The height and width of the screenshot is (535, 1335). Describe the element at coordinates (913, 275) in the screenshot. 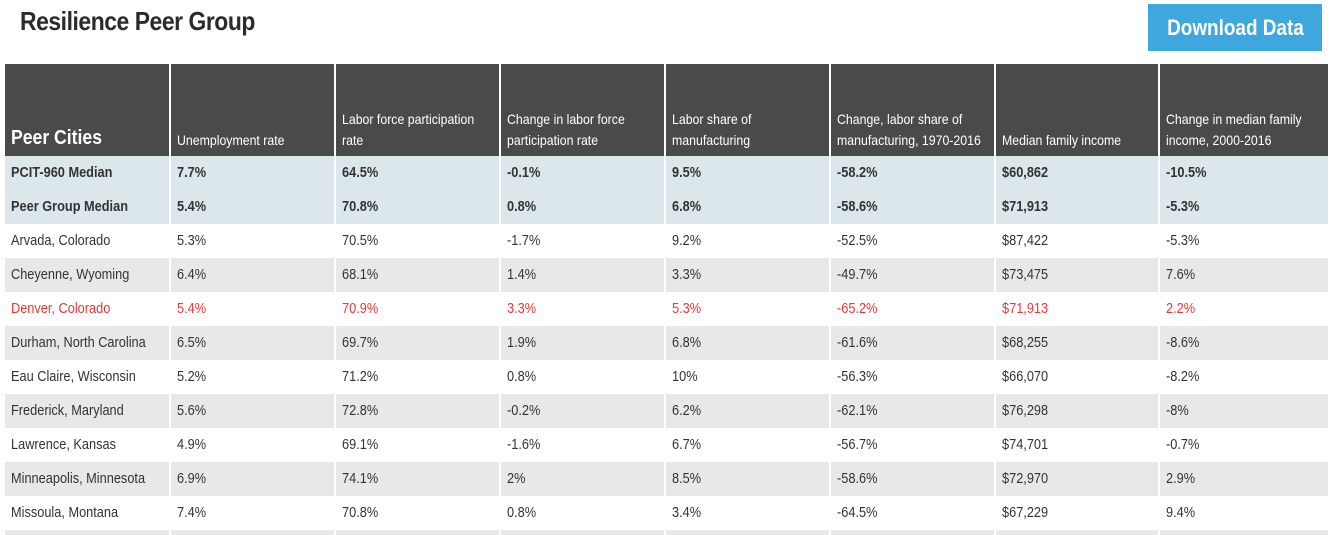

I see `value-cell: -49.7%` at that location.